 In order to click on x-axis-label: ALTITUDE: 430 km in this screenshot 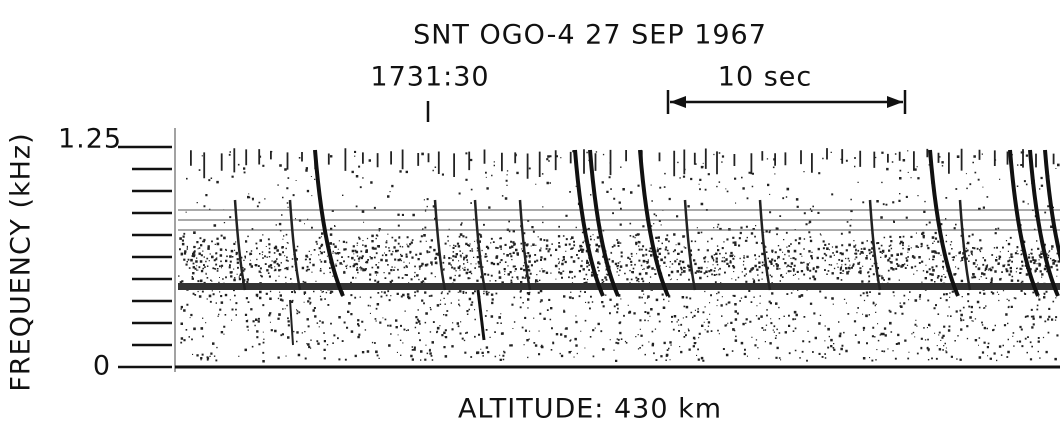, I will do `click(590, 409)`.